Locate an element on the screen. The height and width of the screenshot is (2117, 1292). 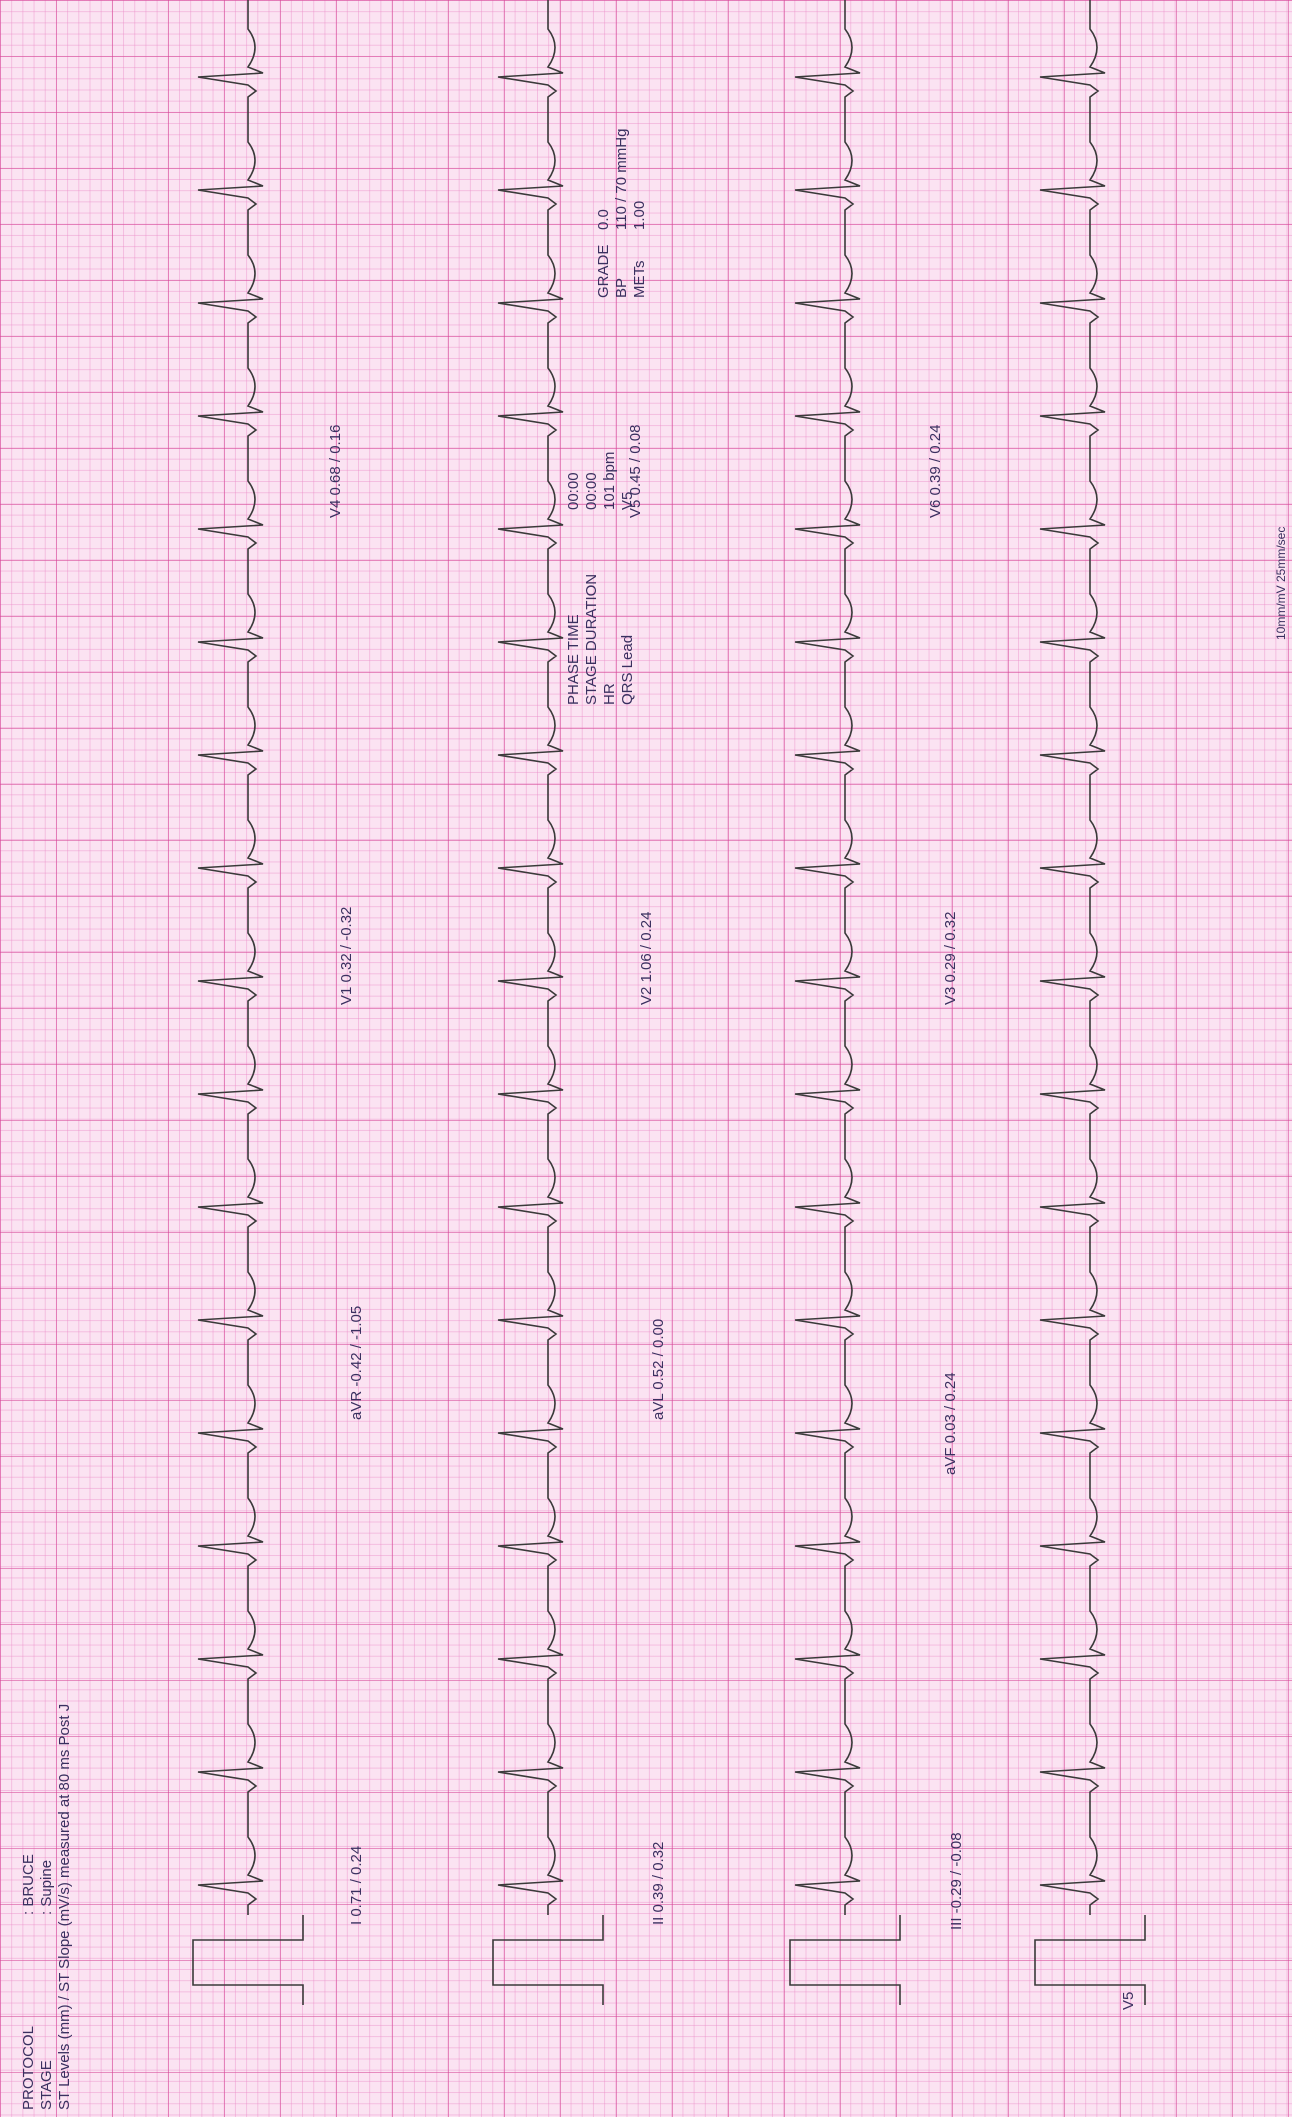
stage-duration-row: STAGE DURATION 00:00 is located at coordinates (592, 578).